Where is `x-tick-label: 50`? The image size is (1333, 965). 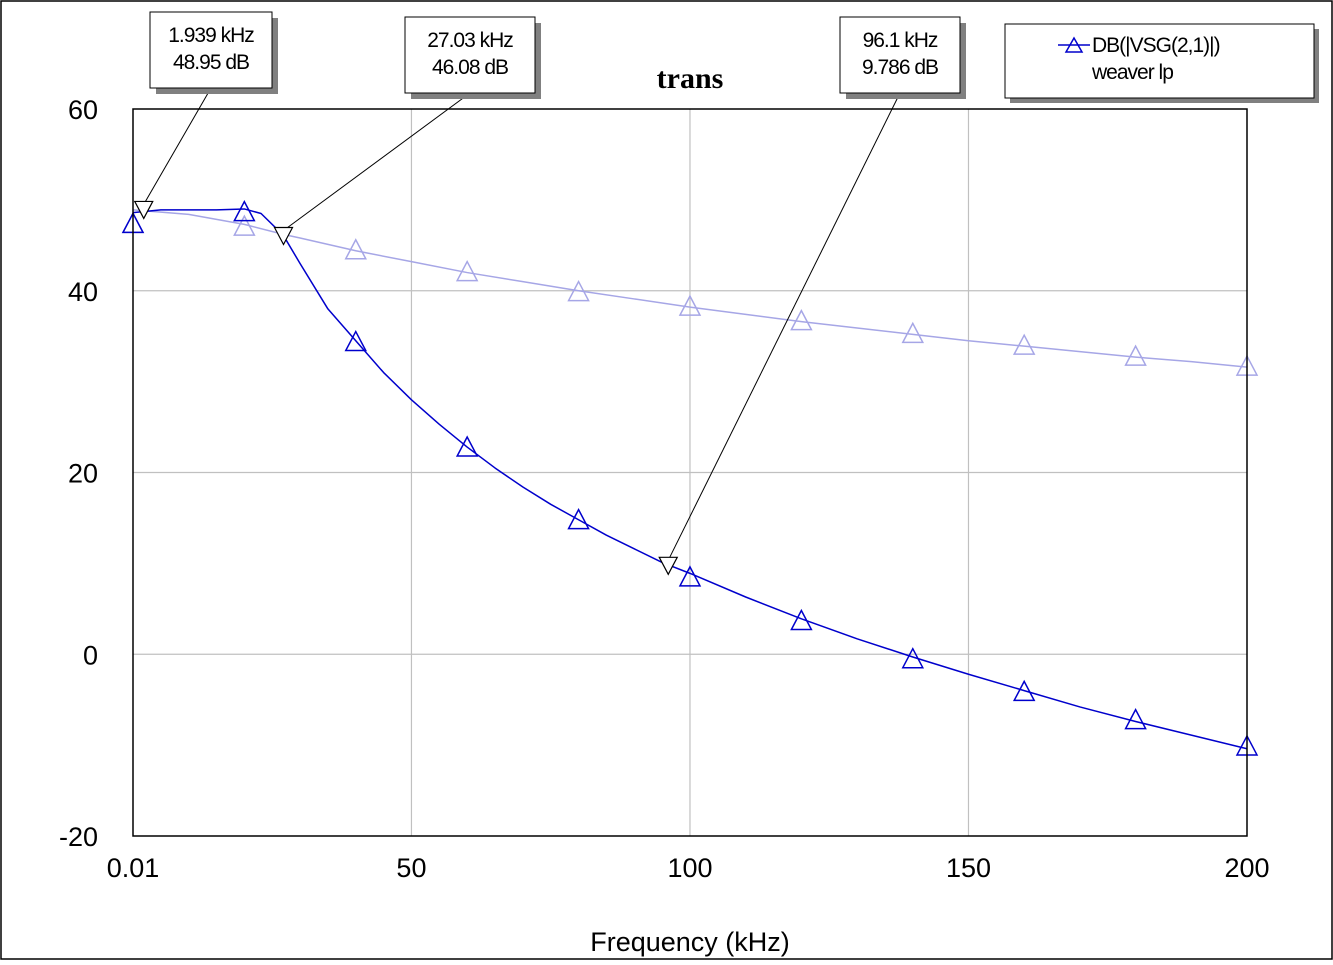
x-tick-label: 50 is located at coordinates (411, 868).